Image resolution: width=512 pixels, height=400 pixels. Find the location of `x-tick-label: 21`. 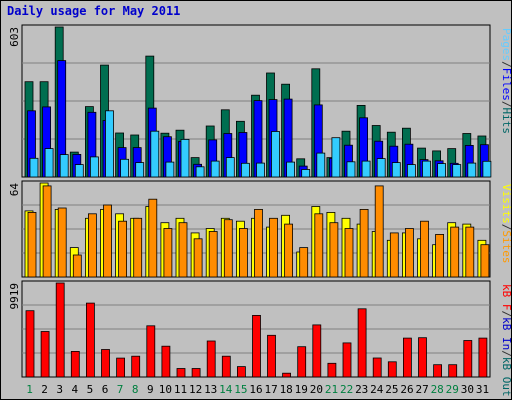

x-tick-label: 21 is located at coordinates (331, 389).